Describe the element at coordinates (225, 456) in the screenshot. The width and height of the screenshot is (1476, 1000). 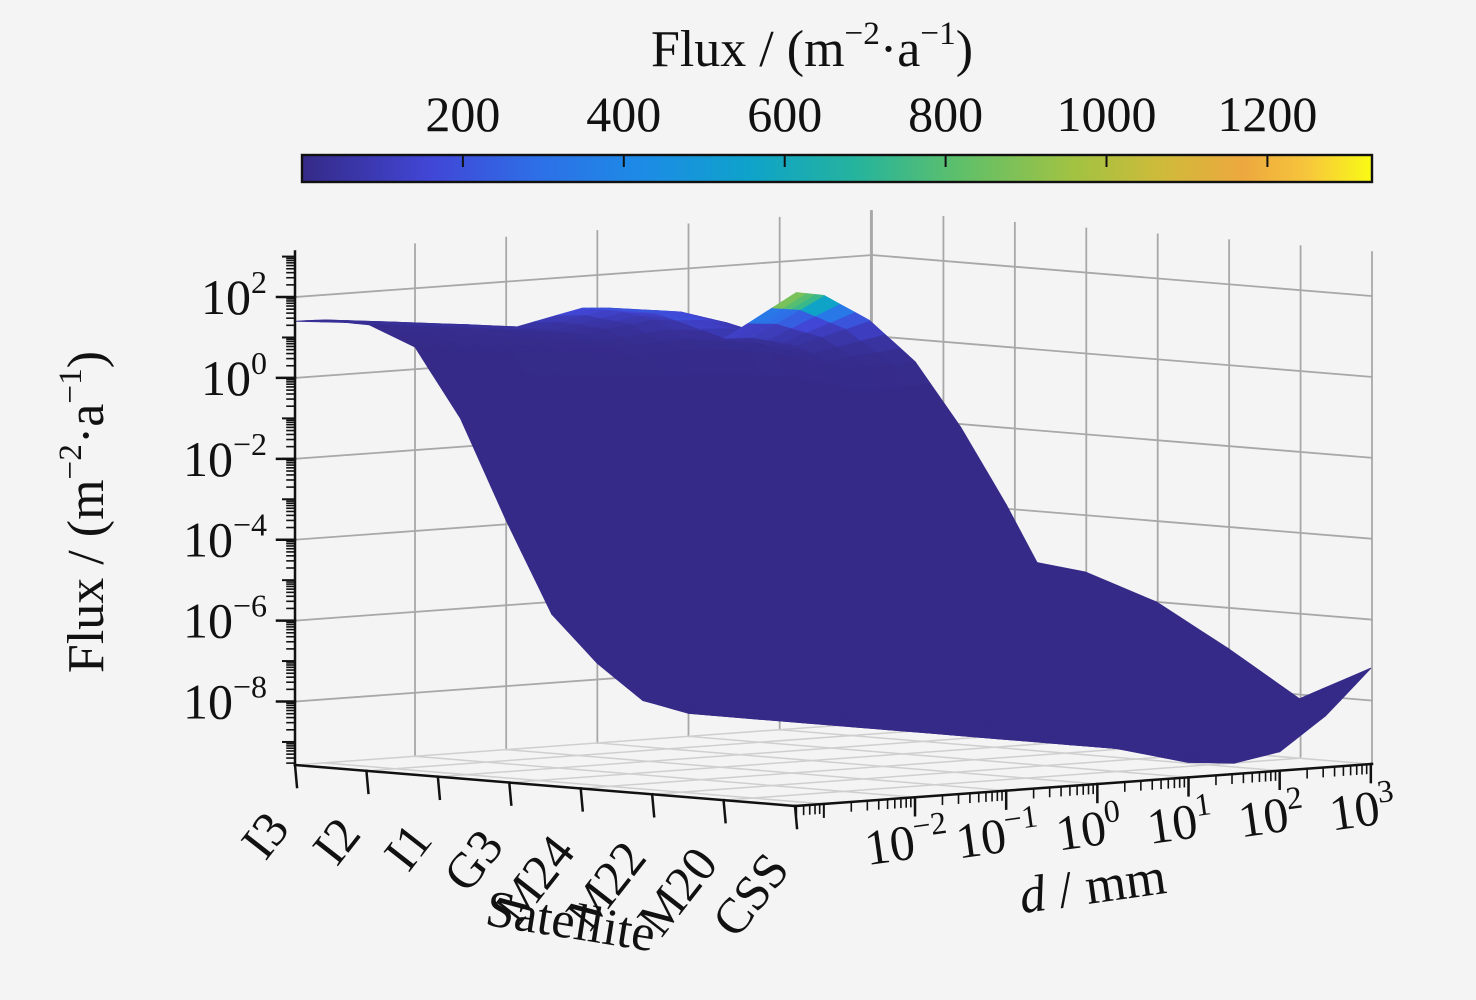
I see `z-tick-label: 10⁻²` at that location.